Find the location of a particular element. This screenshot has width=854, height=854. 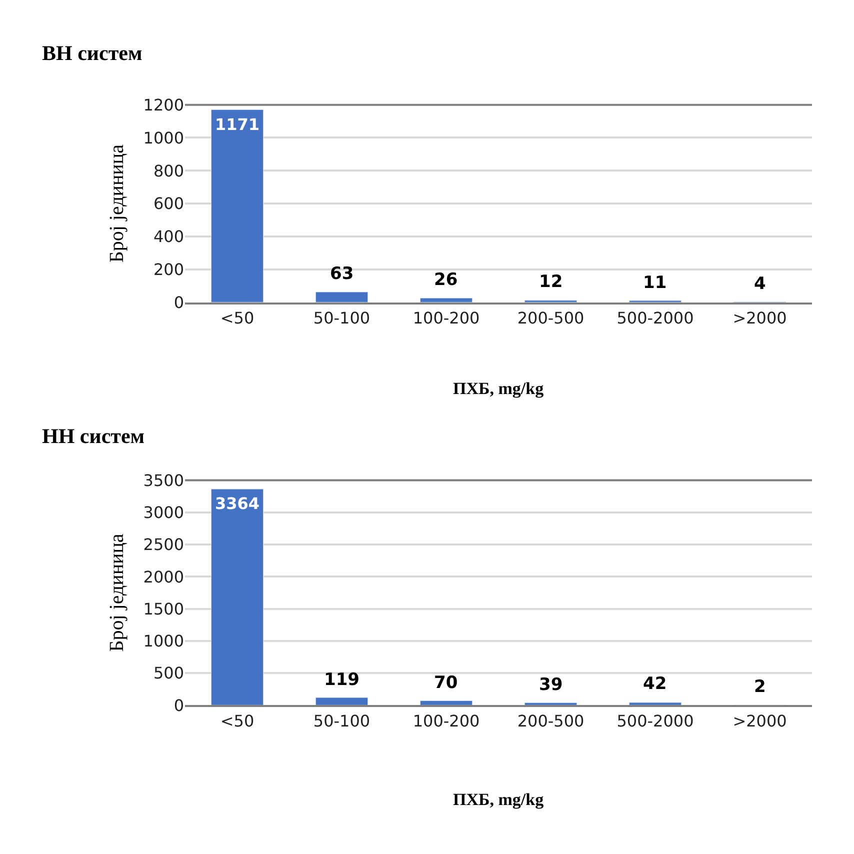

chart-title: ВН систем is located at coordinates (92, 53).